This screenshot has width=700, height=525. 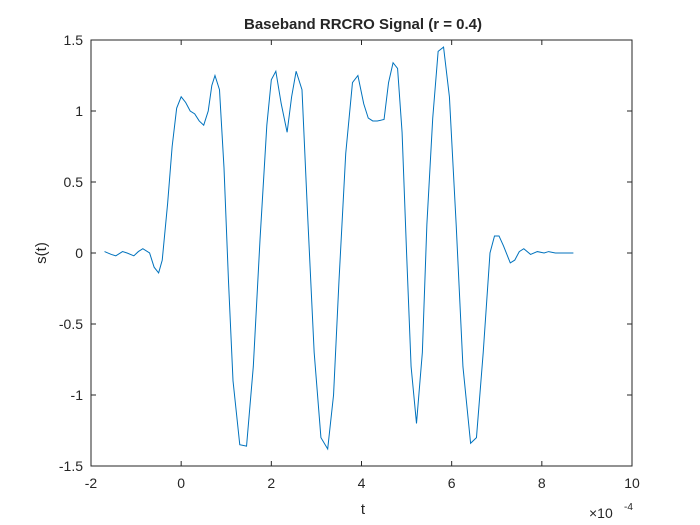 What do you see at coordinates (91, 483) in the screenshot?
I see `x-tick-label: -2` at bounding box center [91, 483].